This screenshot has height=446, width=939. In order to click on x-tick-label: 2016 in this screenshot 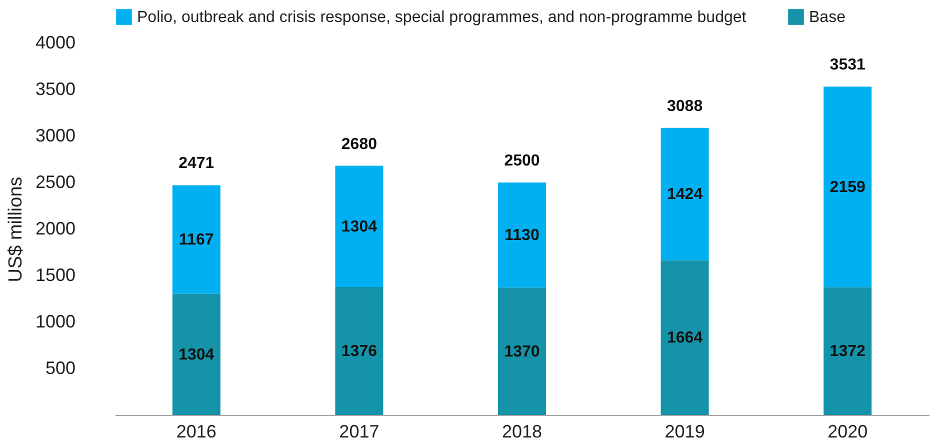, I will do `click(196, 432)`.